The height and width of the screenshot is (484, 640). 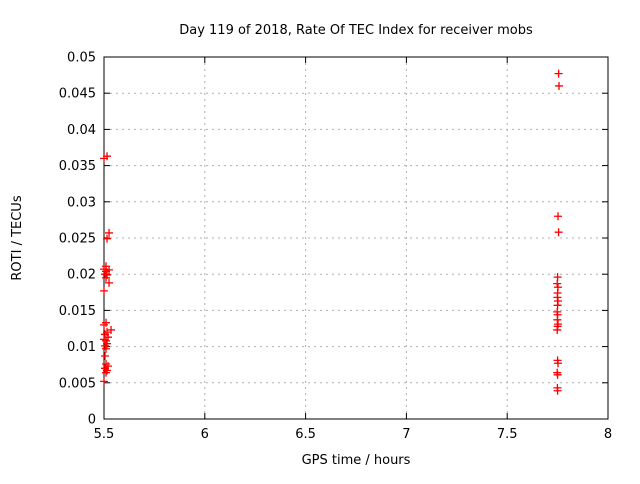 I want to click on x-tick-label: 6.5, so click(x=305, y=434).